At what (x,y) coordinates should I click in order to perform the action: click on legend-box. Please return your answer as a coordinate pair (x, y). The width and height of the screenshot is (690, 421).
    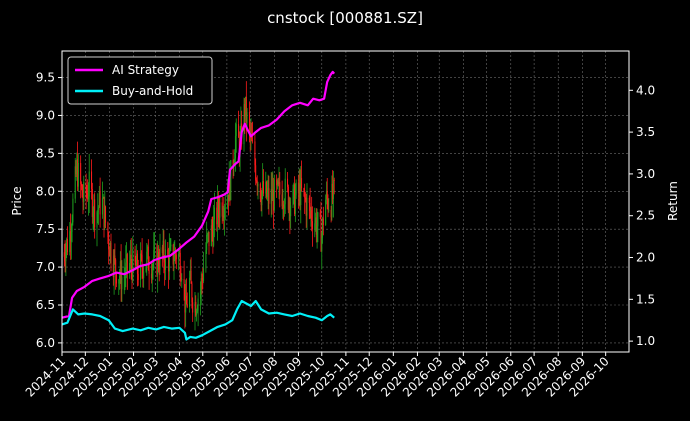
    Looking at the image, I should click on (140, 80).